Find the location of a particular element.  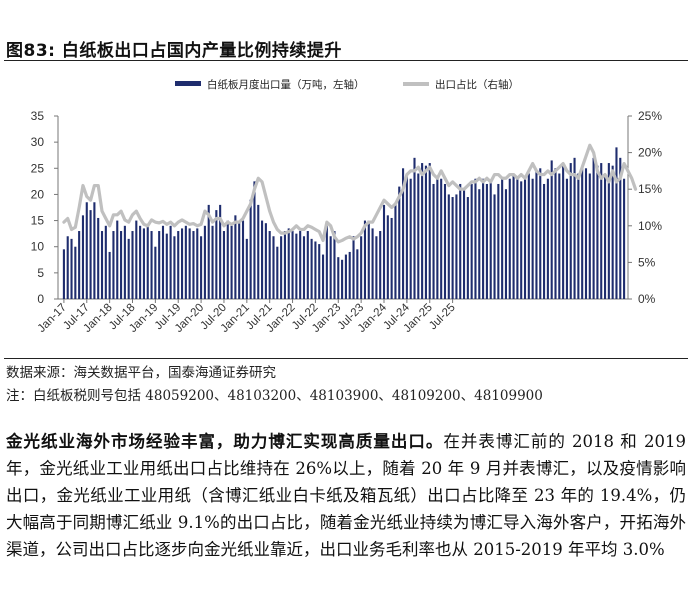

line-export-share is located at coordinates (350, 193).